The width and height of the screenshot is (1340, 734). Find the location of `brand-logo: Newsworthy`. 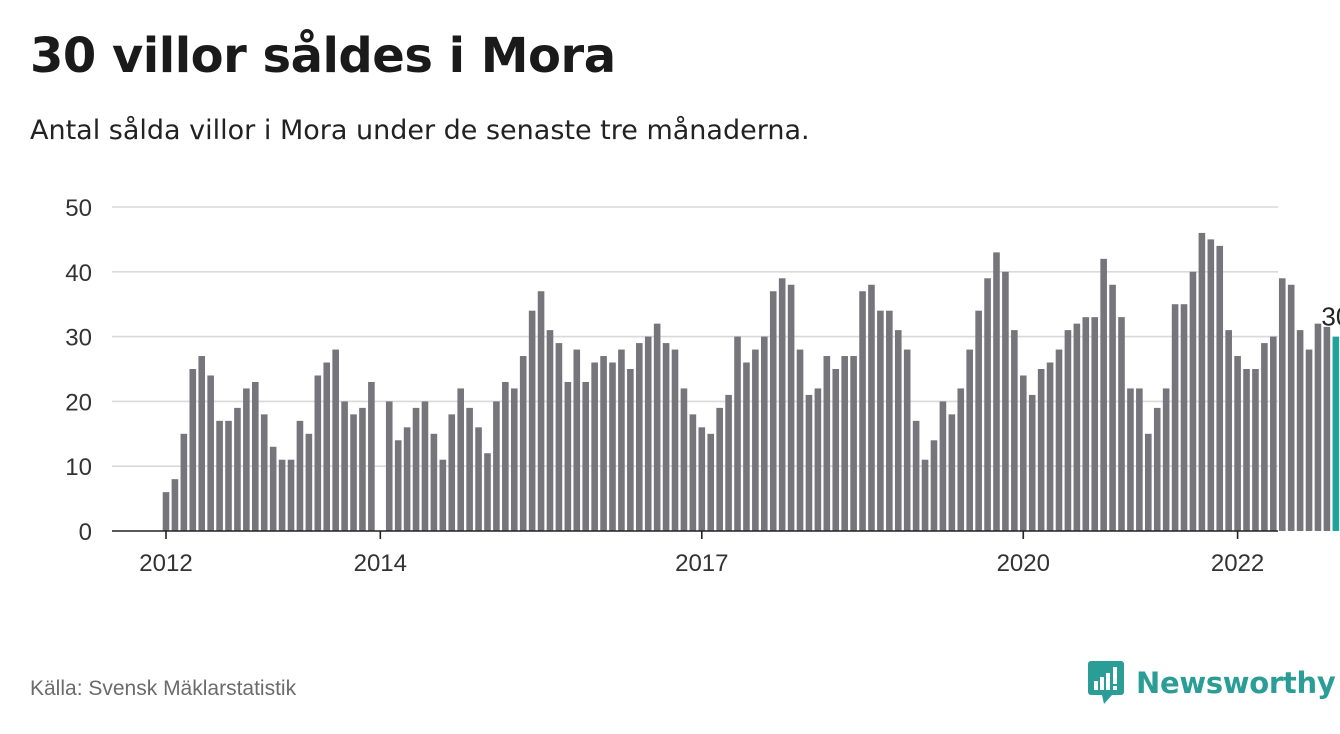

brand-logo: Newsworthy is located at coordinates (1212, 683).